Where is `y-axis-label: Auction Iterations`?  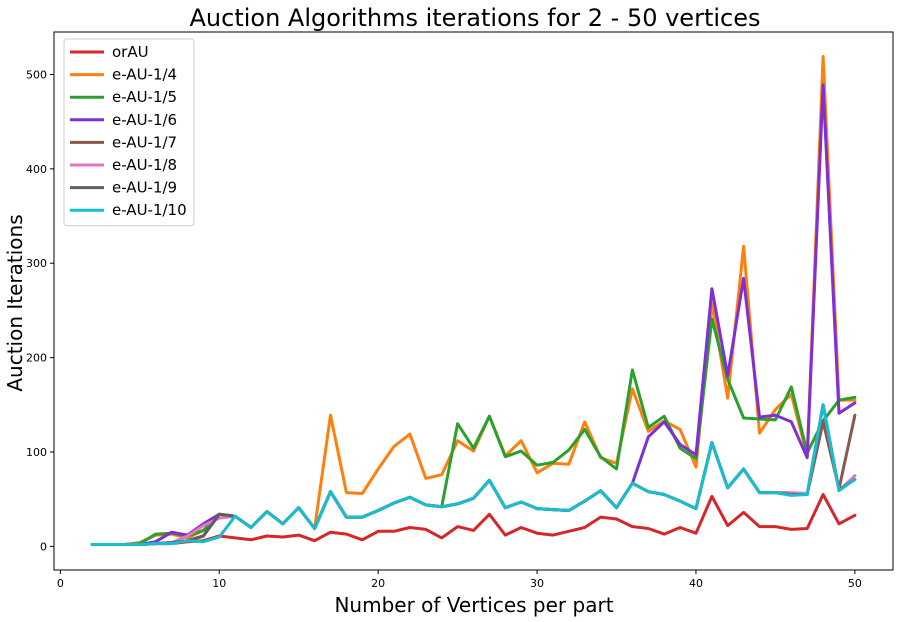 y-axis-label: Auction Iterations is located at coordinates (15, 302).